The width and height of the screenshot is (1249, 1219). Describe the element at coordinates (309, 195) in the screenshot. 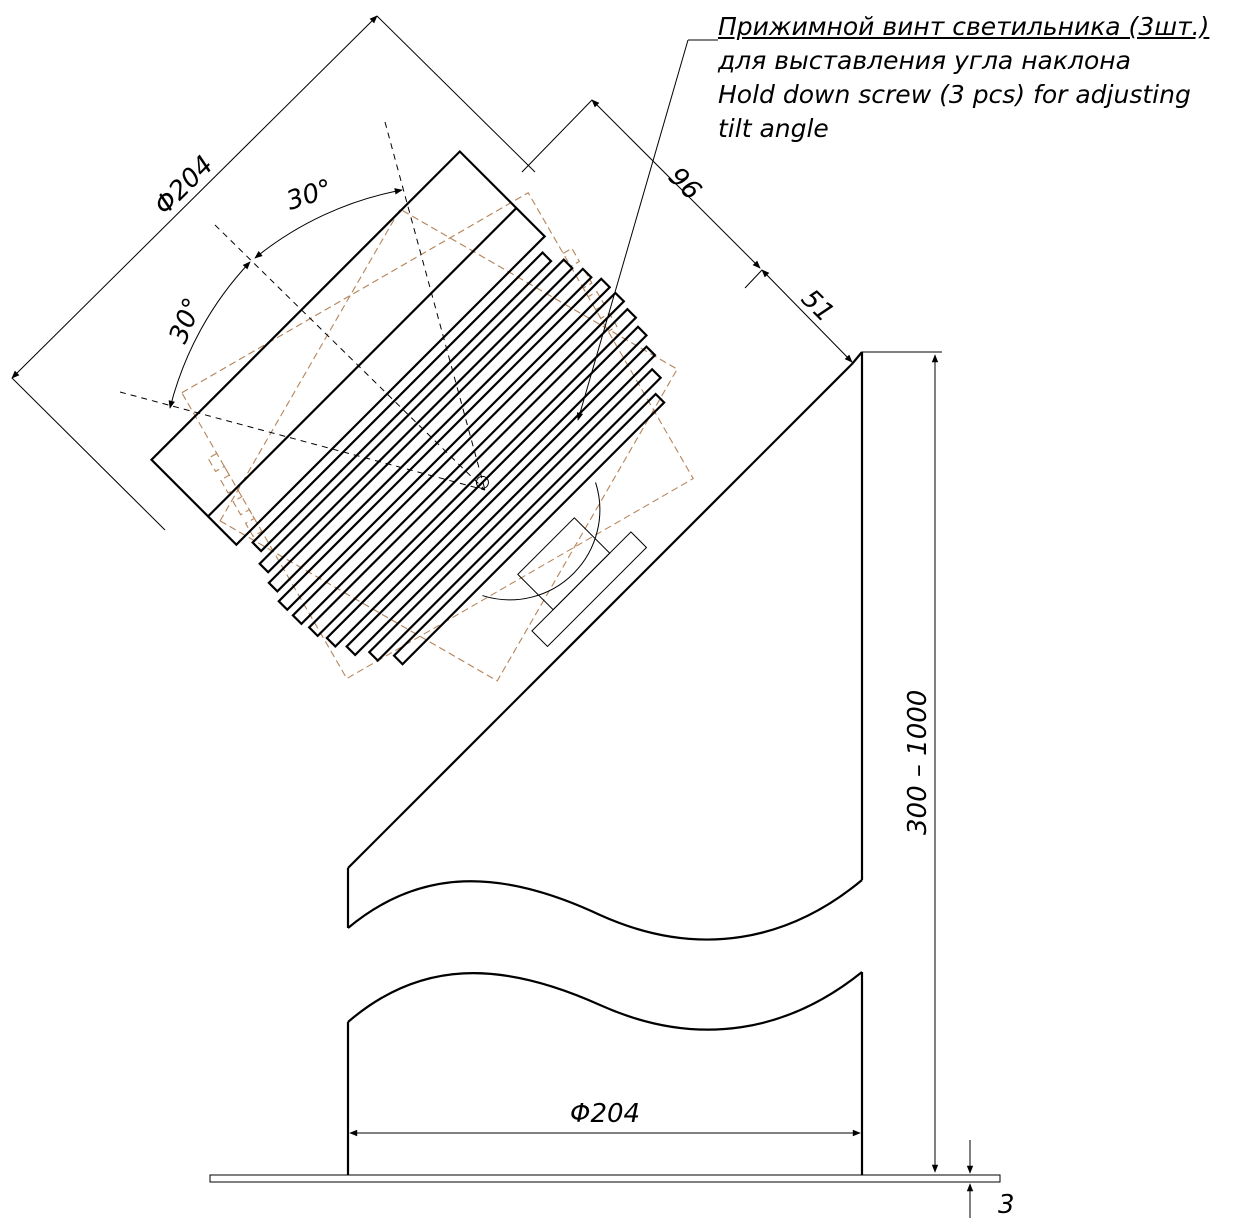

I see `angle-upper-label: 30°` at that location.